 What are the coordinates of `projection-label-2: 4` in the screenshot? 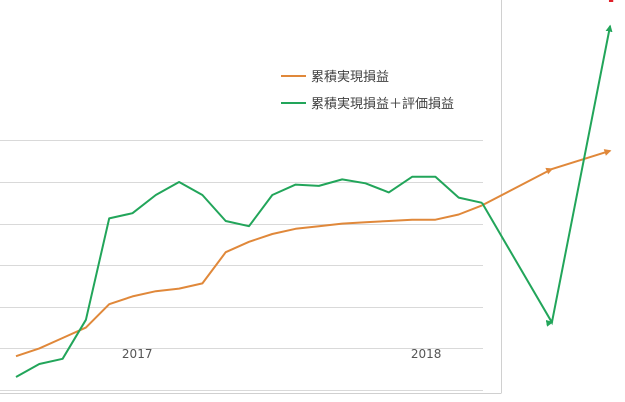 It's located at (608, 4).